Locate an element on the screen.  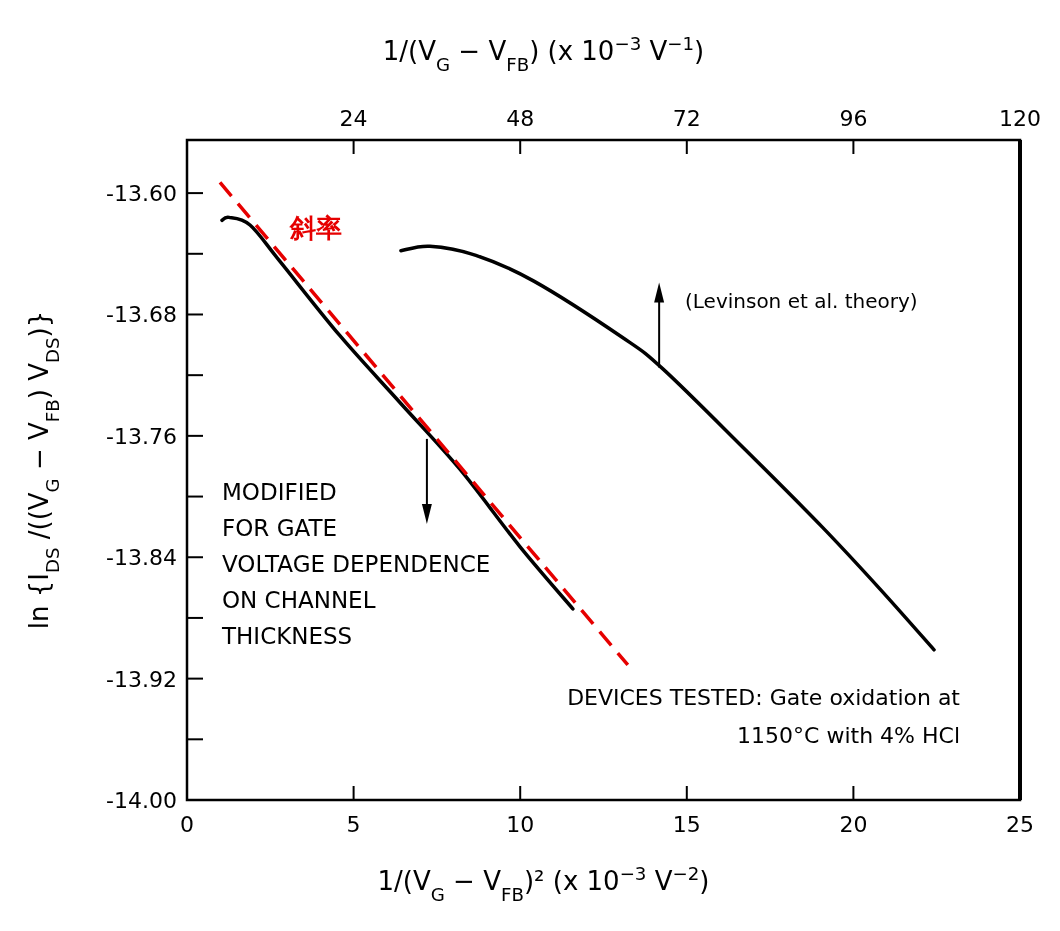
text: 1/(V$_{G}$ − V$_{FB}$) (x 10$^{−3}$ V$^{−1}$) is located at coordinates (543, 53).